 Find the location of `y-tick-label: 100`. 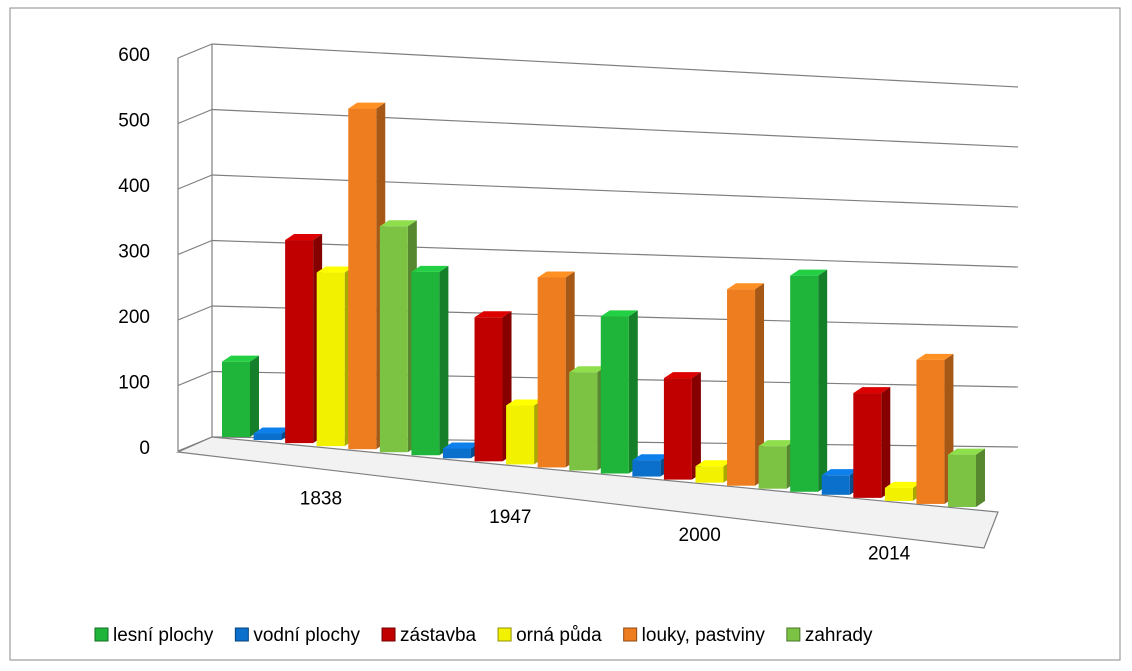

y-tick-label: 100 is located at coordinates (134, 383).